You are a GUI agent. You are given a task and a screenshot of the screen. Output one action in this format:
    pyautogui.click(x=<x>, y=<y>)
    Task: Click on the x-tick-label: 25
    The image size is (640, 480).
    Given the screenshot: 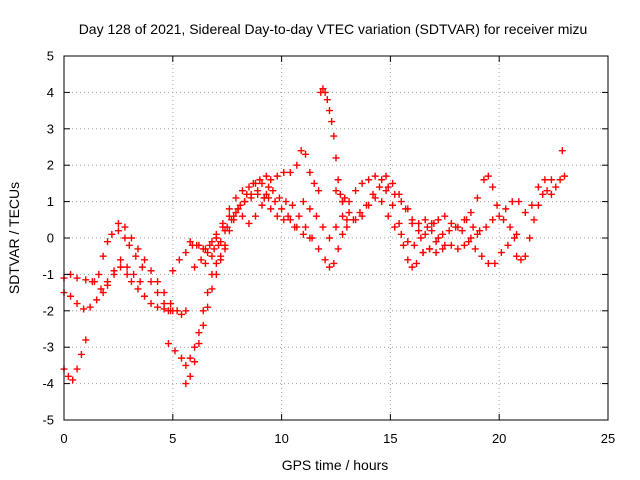 What is the action you would take?
    pyautogui.click(x=608, y=438)
    